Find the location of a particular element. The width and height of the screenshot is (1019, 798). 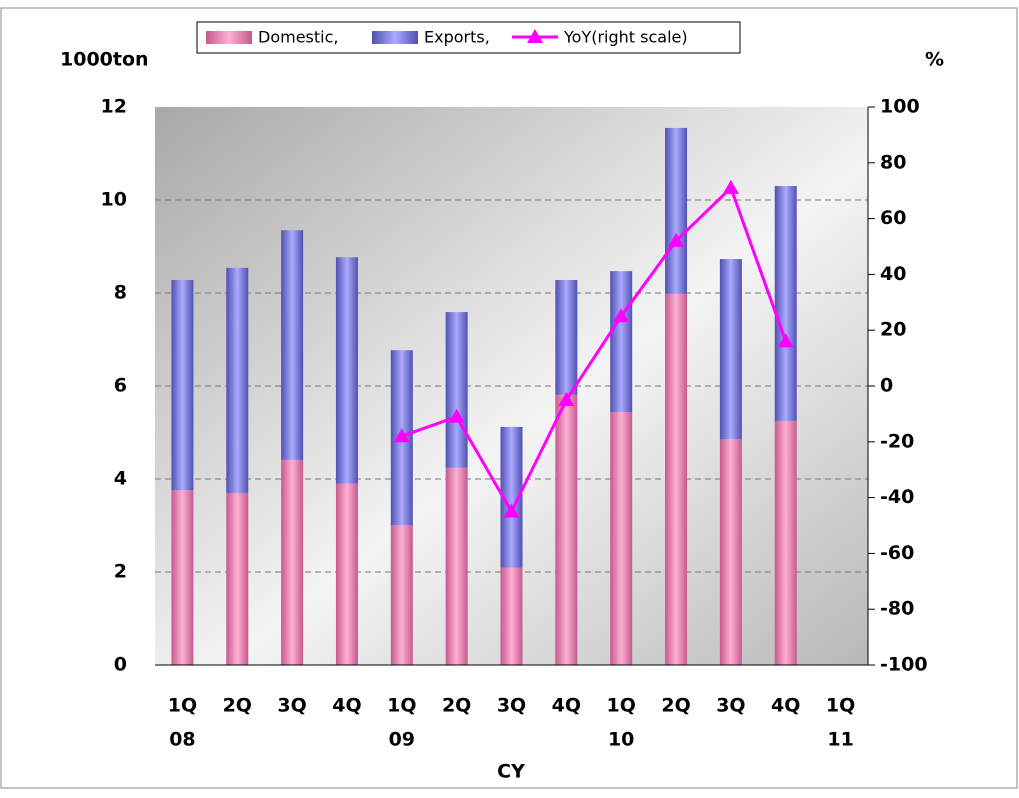

legend-label: YoY(right scale) is located at coordinates (625, 37).